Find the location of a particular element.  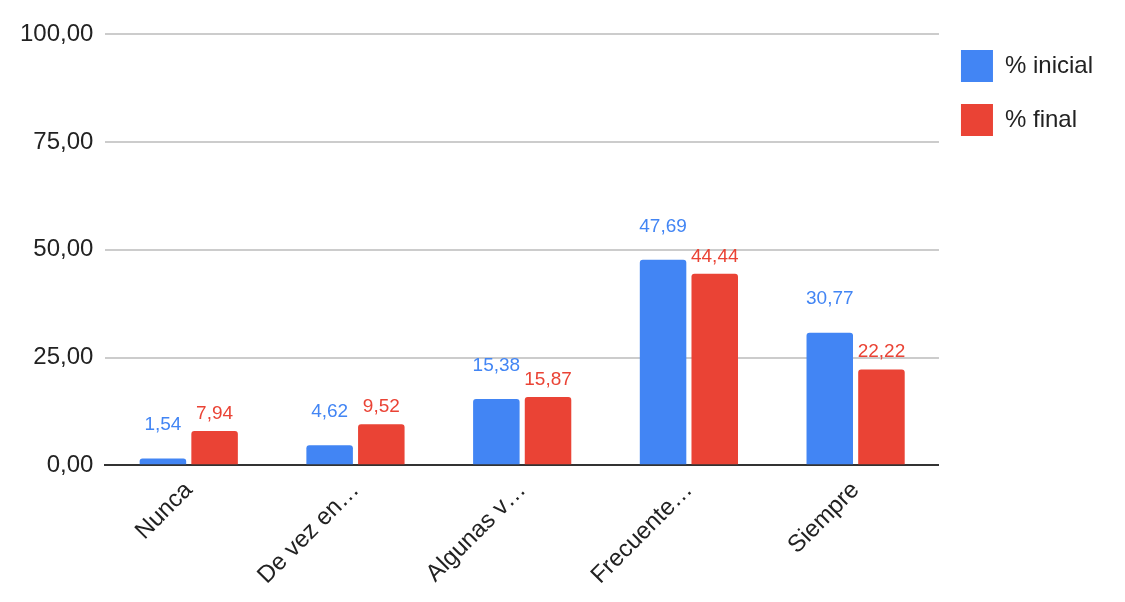

data-label: 4,62 is located at coordinates (330, 411).